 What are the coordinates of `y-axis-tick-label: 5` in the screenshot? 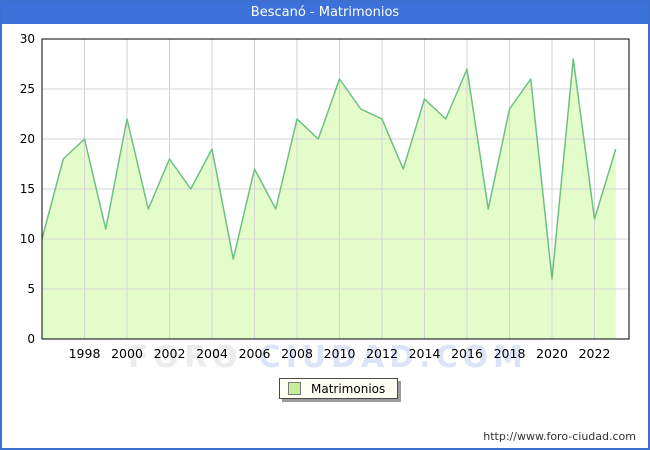 It's located at (31, 289).